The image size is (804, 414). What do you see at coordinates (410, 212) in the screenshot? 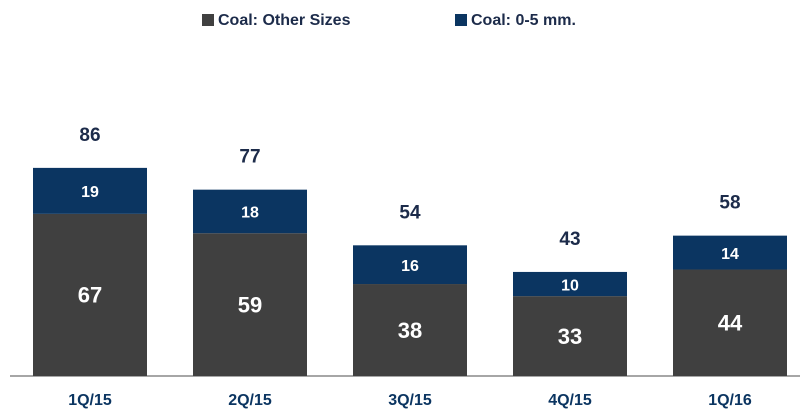
I see `total-label: 54` at bounding box center [410, 212].